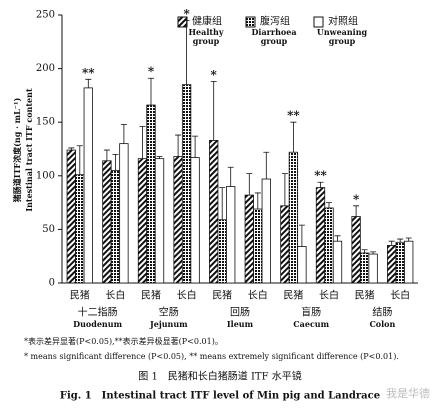 The height and width of the screenshot is (412, 438). What do you see at coordinates (123, 341) in the screenshot?
I see `note: *表示差异显著(P<0.05),**表示差异极显著(P<0.01)。` at bounding box center [123, 341].